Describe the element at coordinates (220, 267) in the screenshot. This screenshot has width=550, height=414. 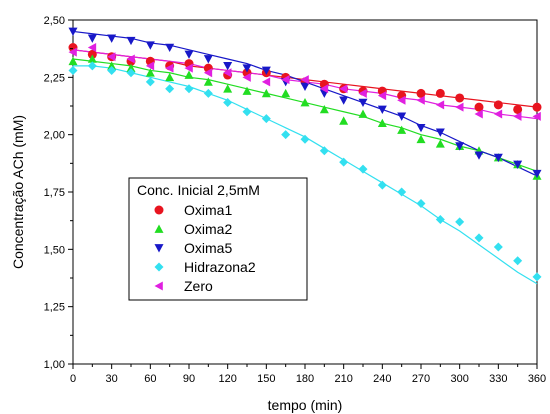
I see `legend-label-hidrazona2: Hidrazona2` at that location.